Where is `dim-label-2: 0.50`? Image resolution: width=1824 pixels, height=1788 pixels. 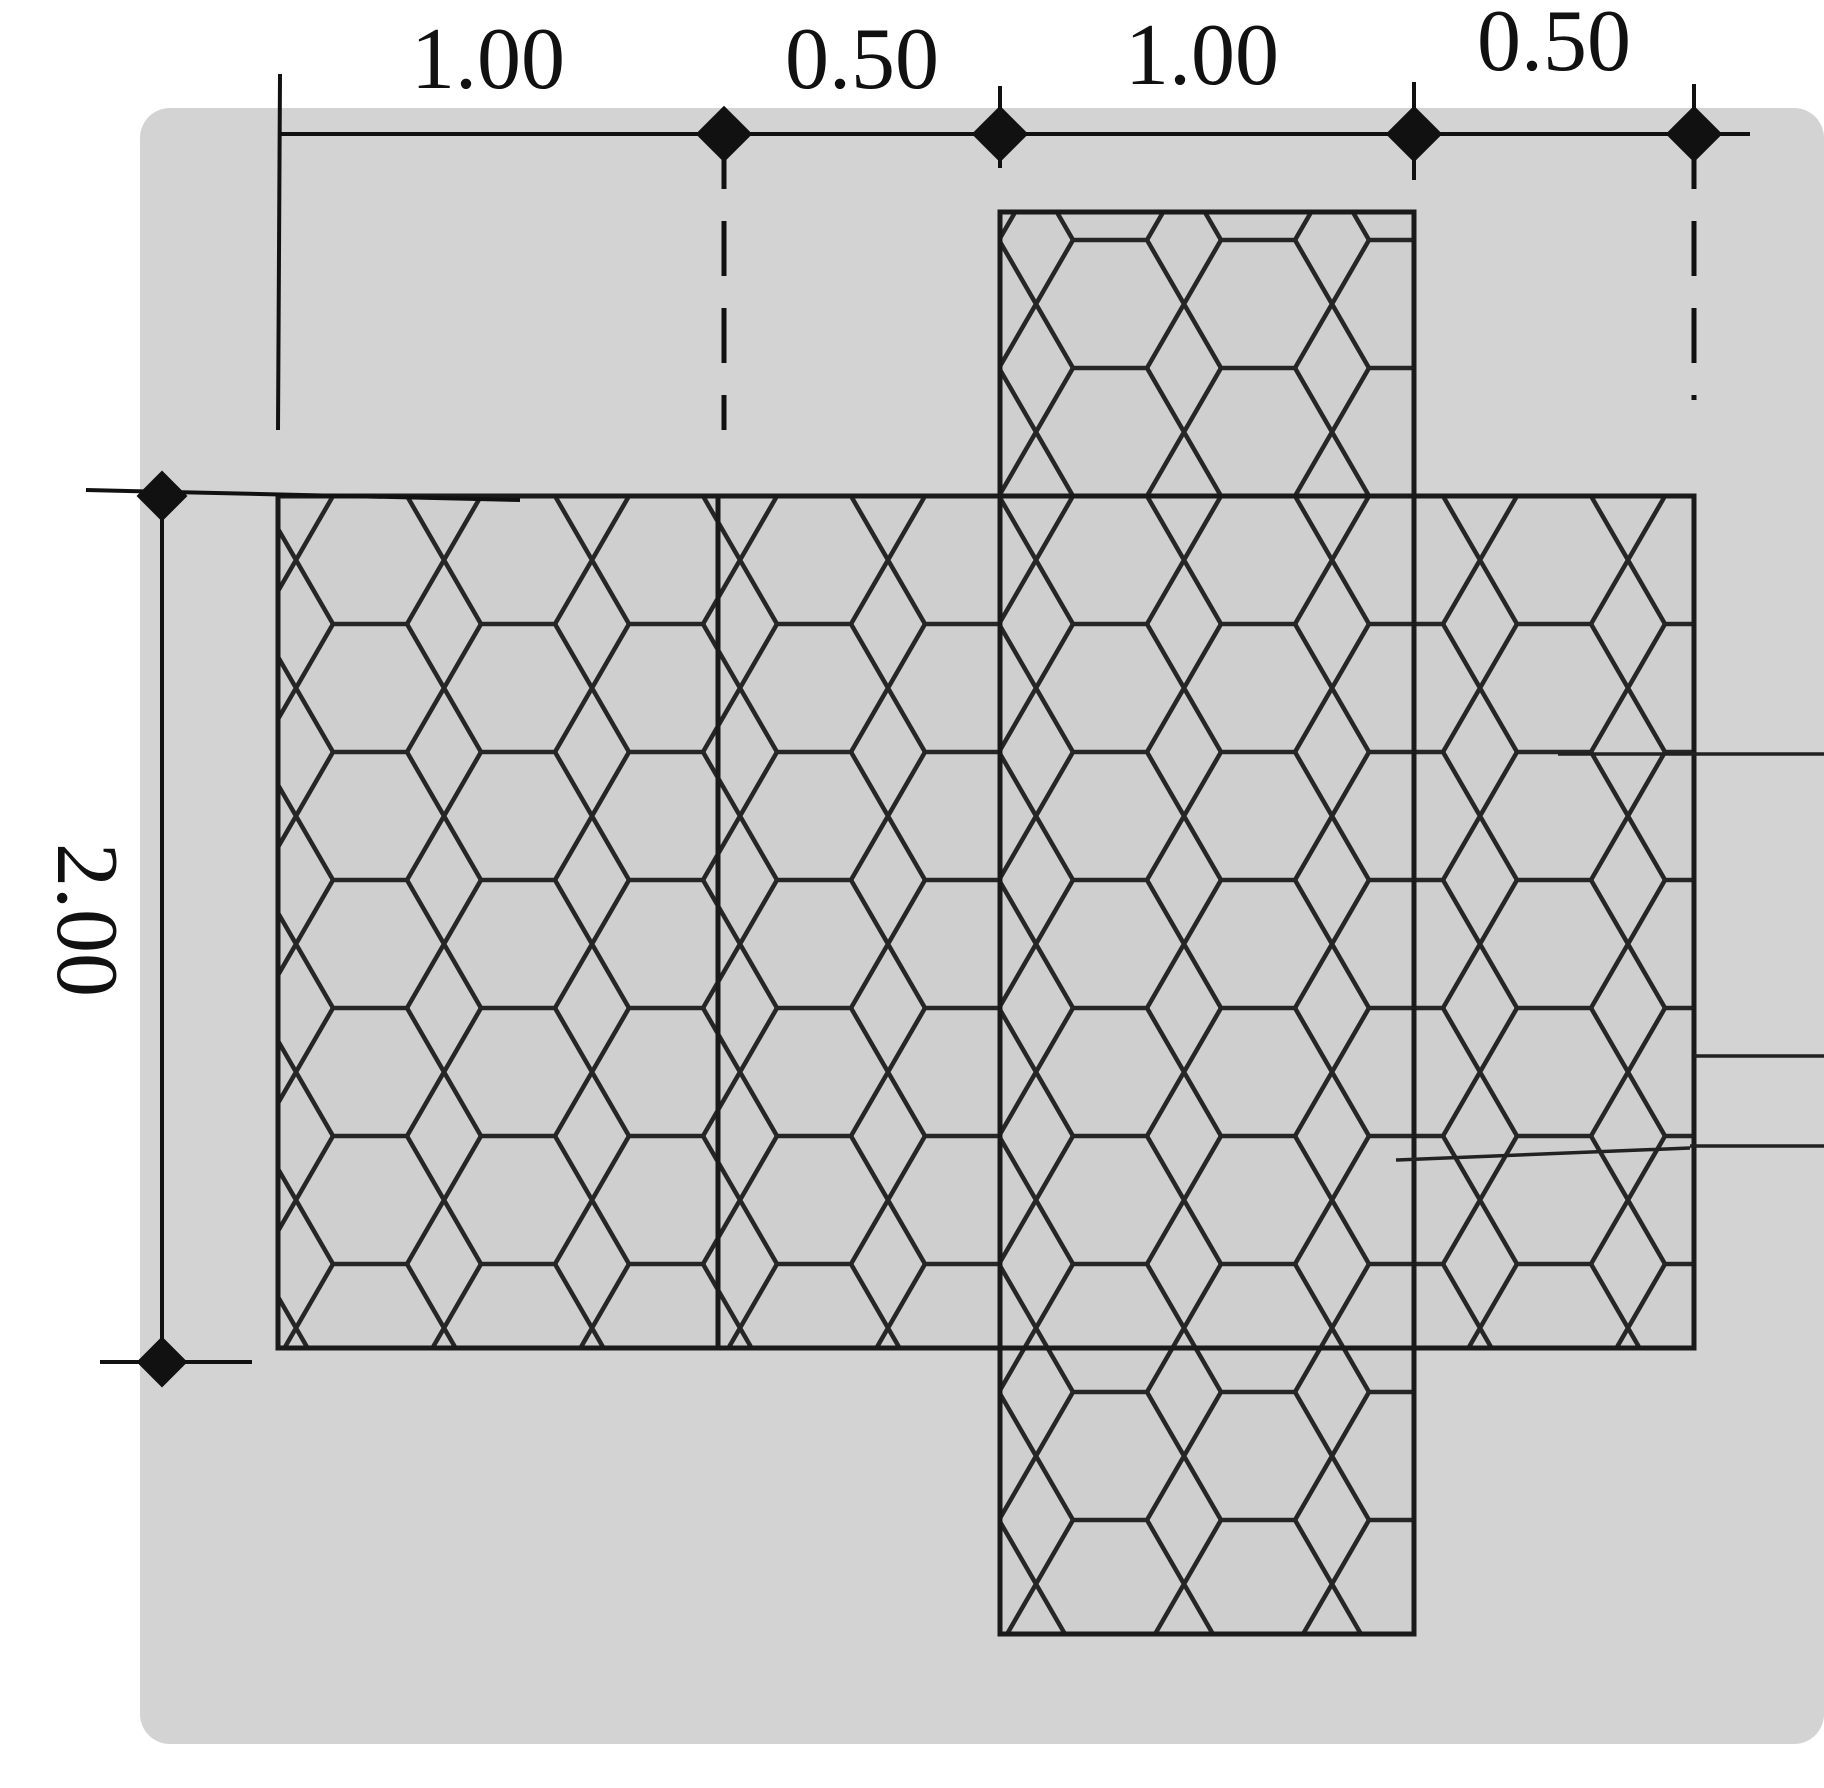
dim-label-2: 0.50 is located at coordinates (862, 59).